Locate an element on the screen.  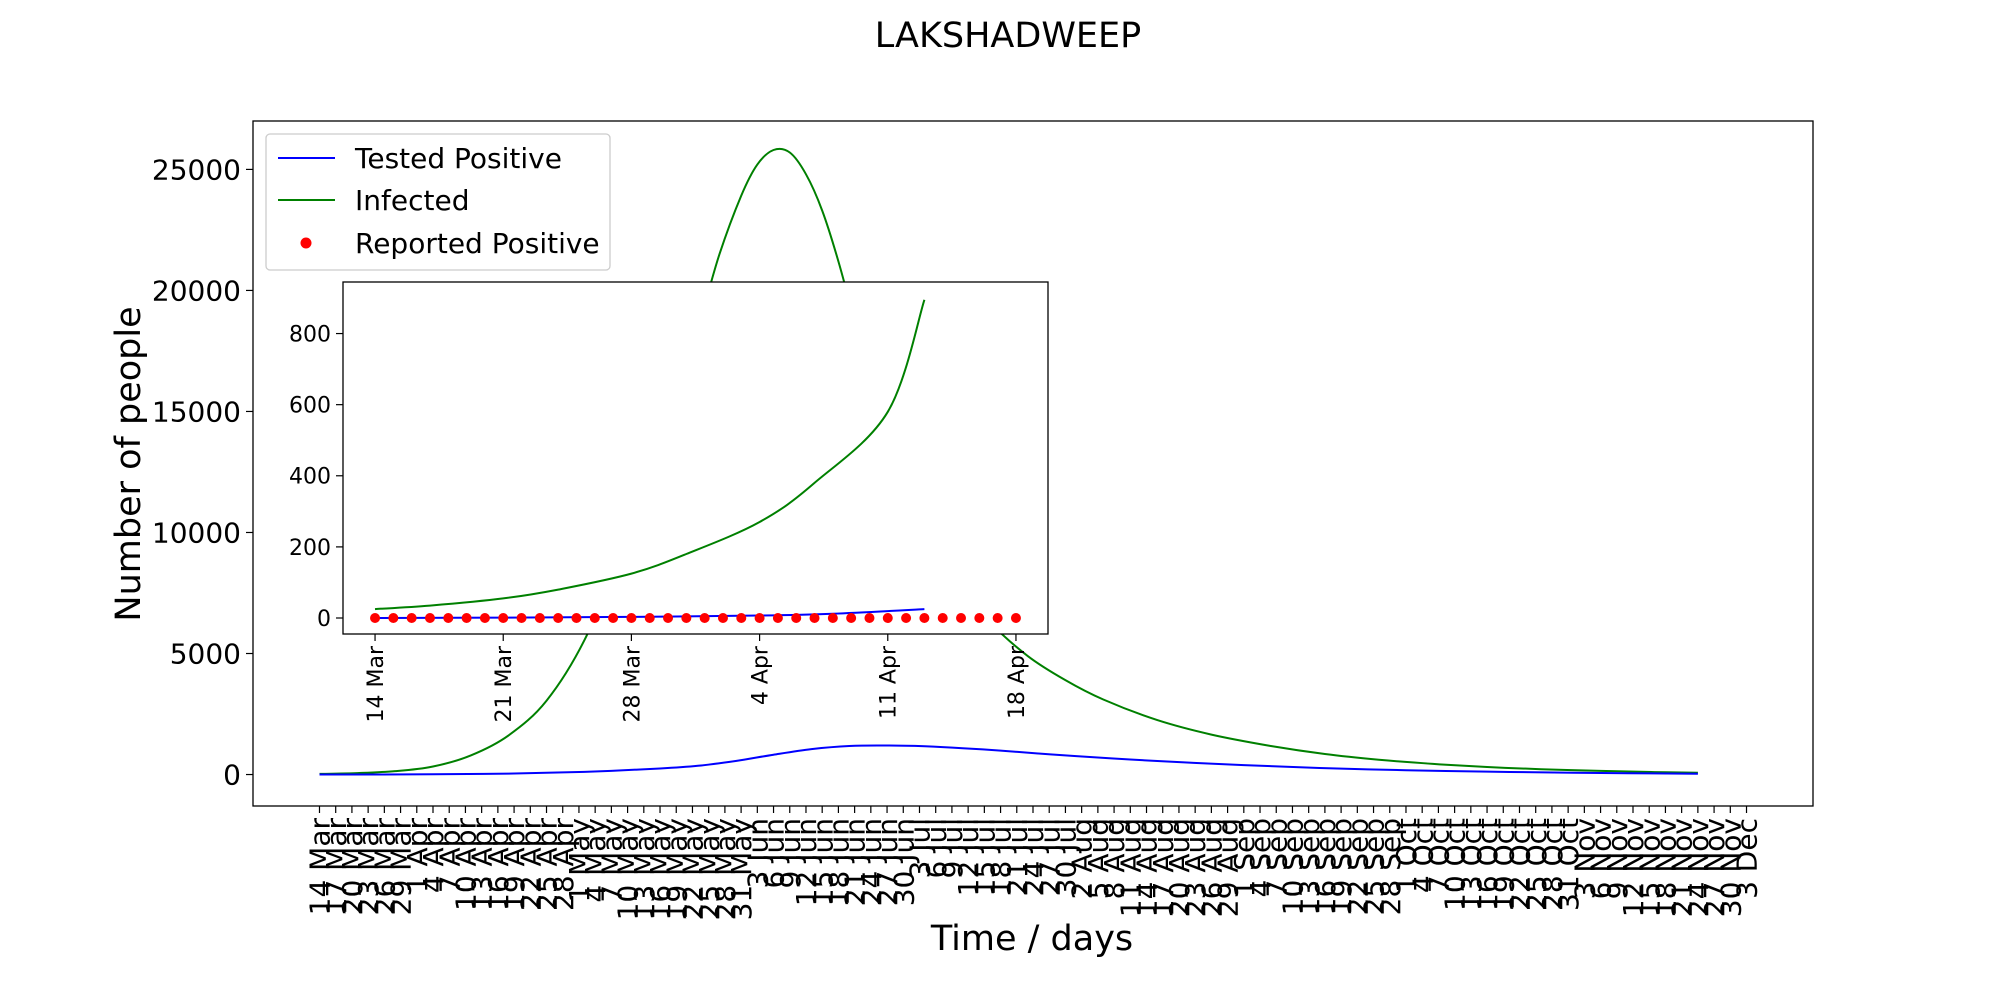
x-tick-label: 30 Jul is located at coordinates (1066, 857).